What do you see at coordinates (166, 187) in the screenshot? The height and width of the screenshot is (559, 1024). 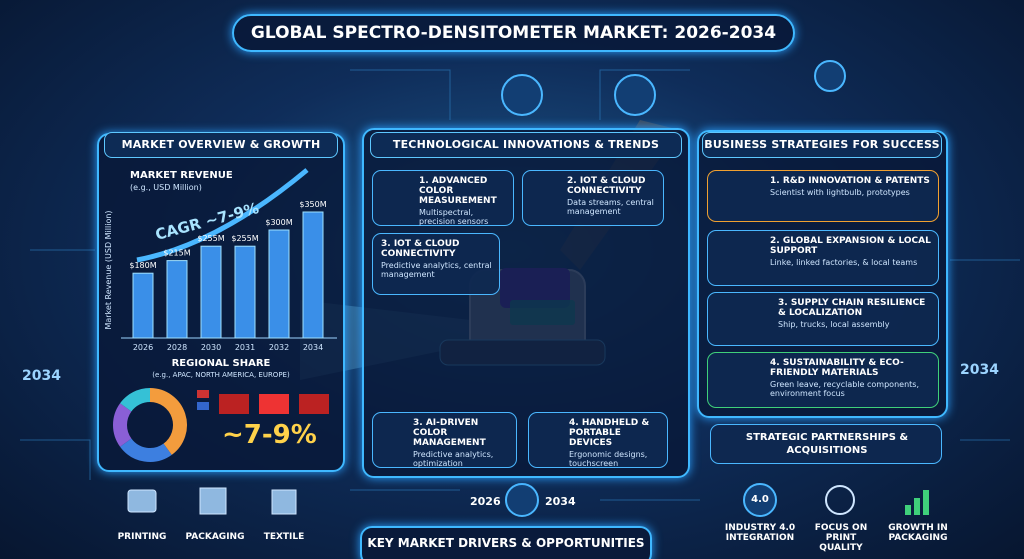 I see `chart-sublabel: (e.g., USD Million)` at bounding box center [166, 187].